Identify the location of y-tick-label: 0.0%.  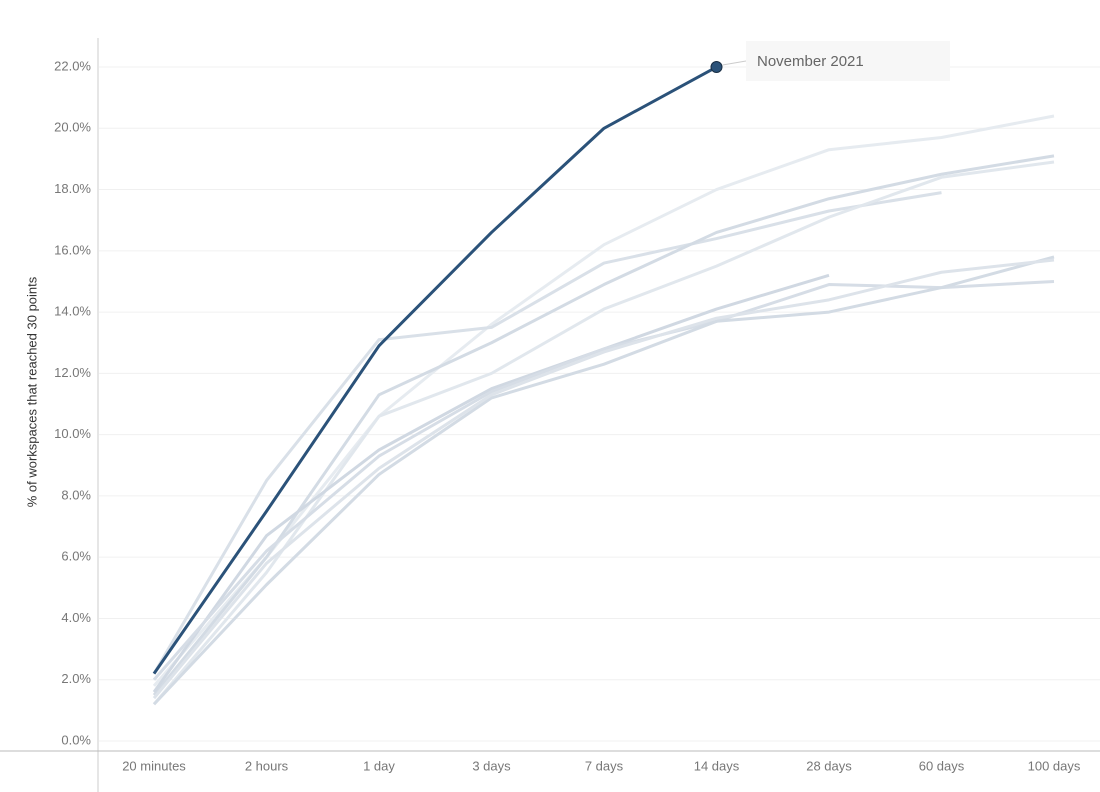
(76, 739).